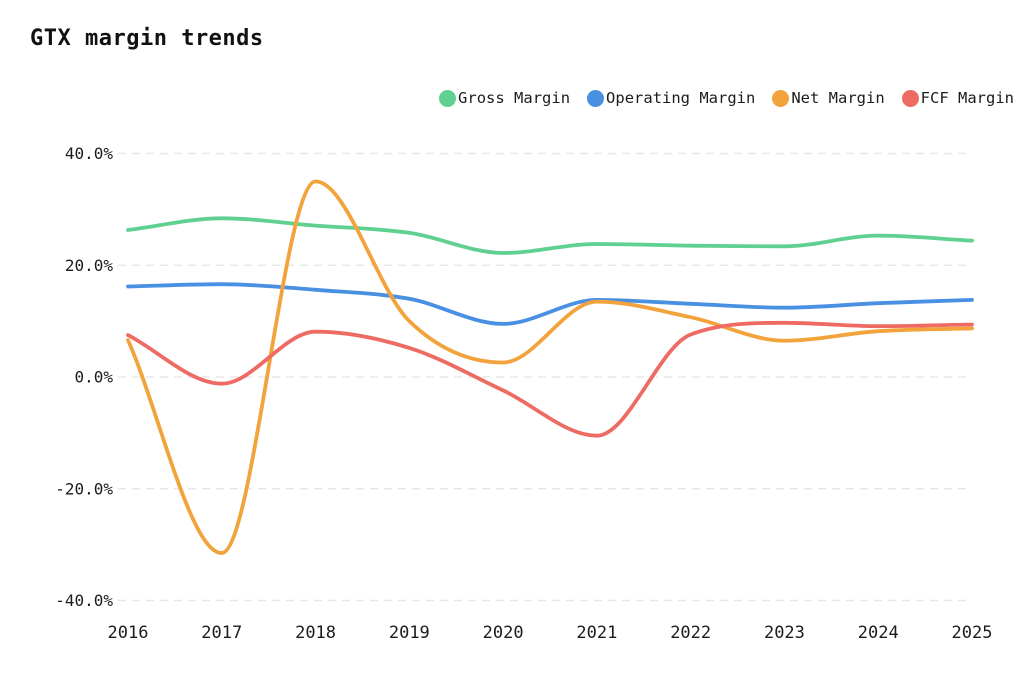 Image resolution: width=1024 pixels, height=685 pixels. Describe the element at coordinates (315, 633) in the screenshot. I see `x-axis-tick-label: 2018` at that location.